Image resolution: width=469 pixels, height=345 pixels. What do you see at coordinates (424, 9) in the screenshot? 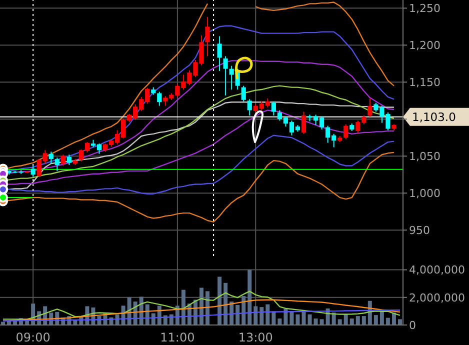
I see `y-tick-label: 1,250` at bounding box center [424, 9].